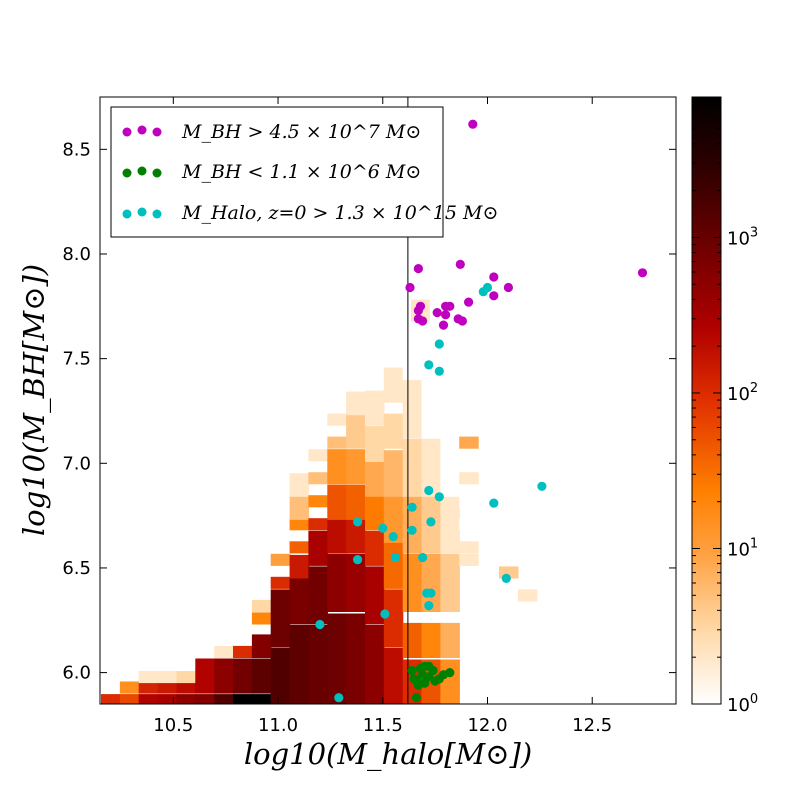 This screenshot has height=800, width=800. Describe the element at coordinates (742, 393) in the screenshot. I see `colorbar-tick-label: 10²` at that location.